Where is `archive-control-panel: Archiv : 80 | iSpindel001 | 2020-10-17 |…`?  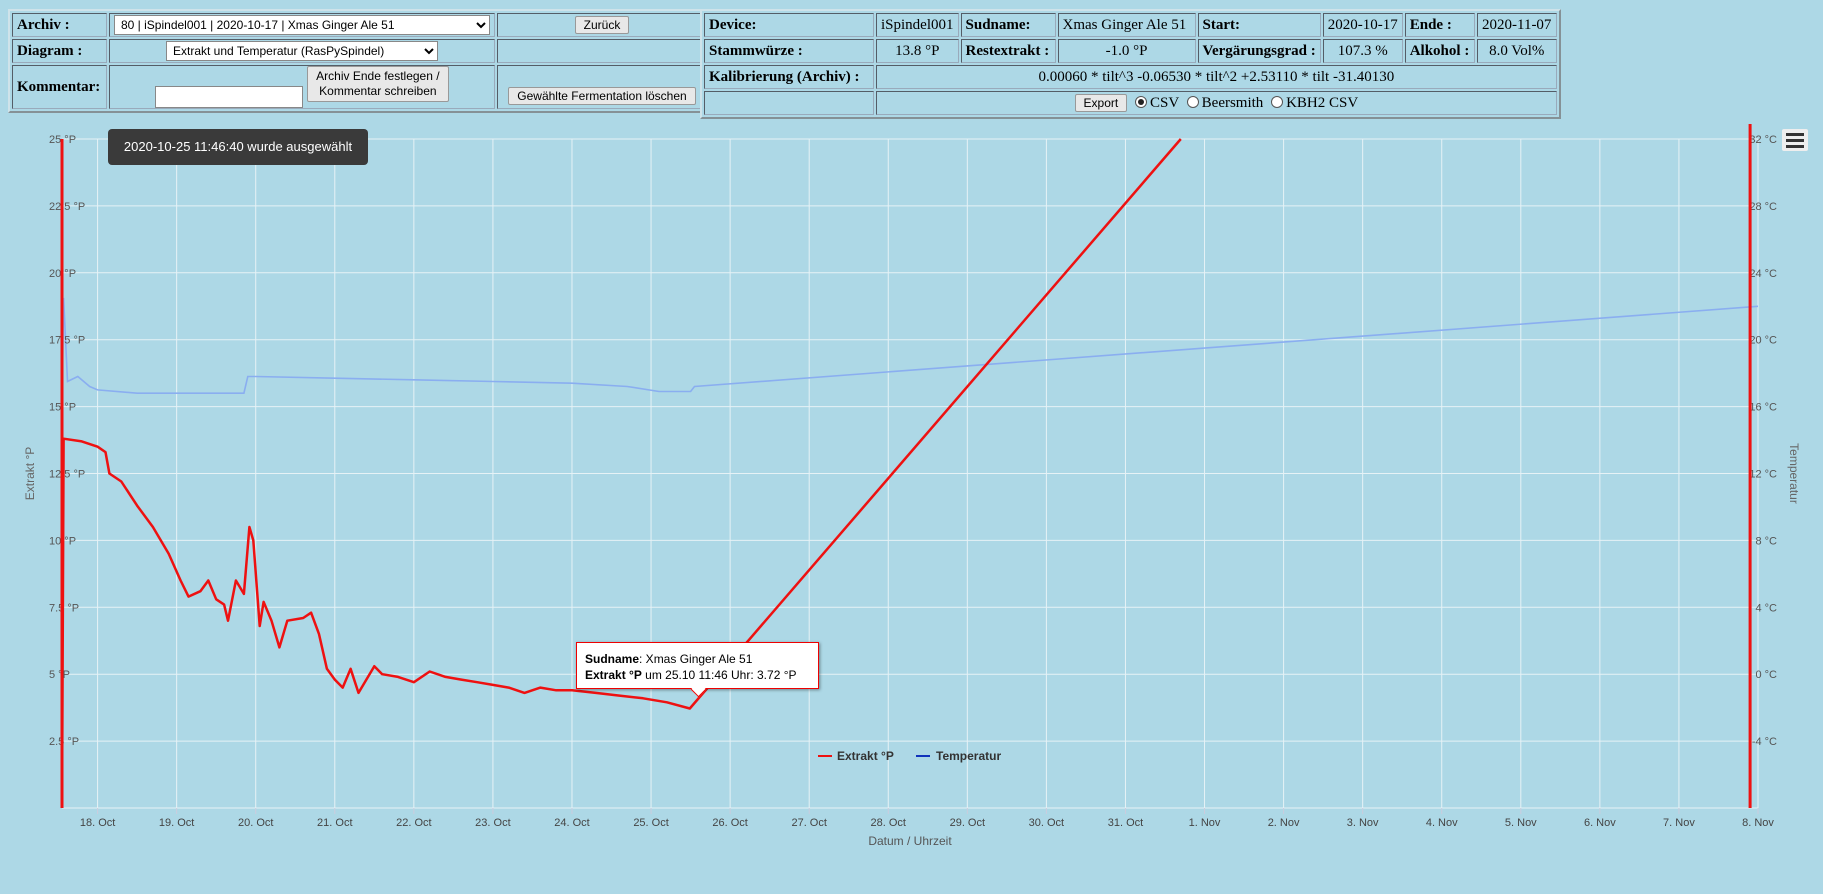 archive-control-panel: Archiv : 80 | iSpindel001 | 2020-10-17 |… is located at coordinates (359, 61).